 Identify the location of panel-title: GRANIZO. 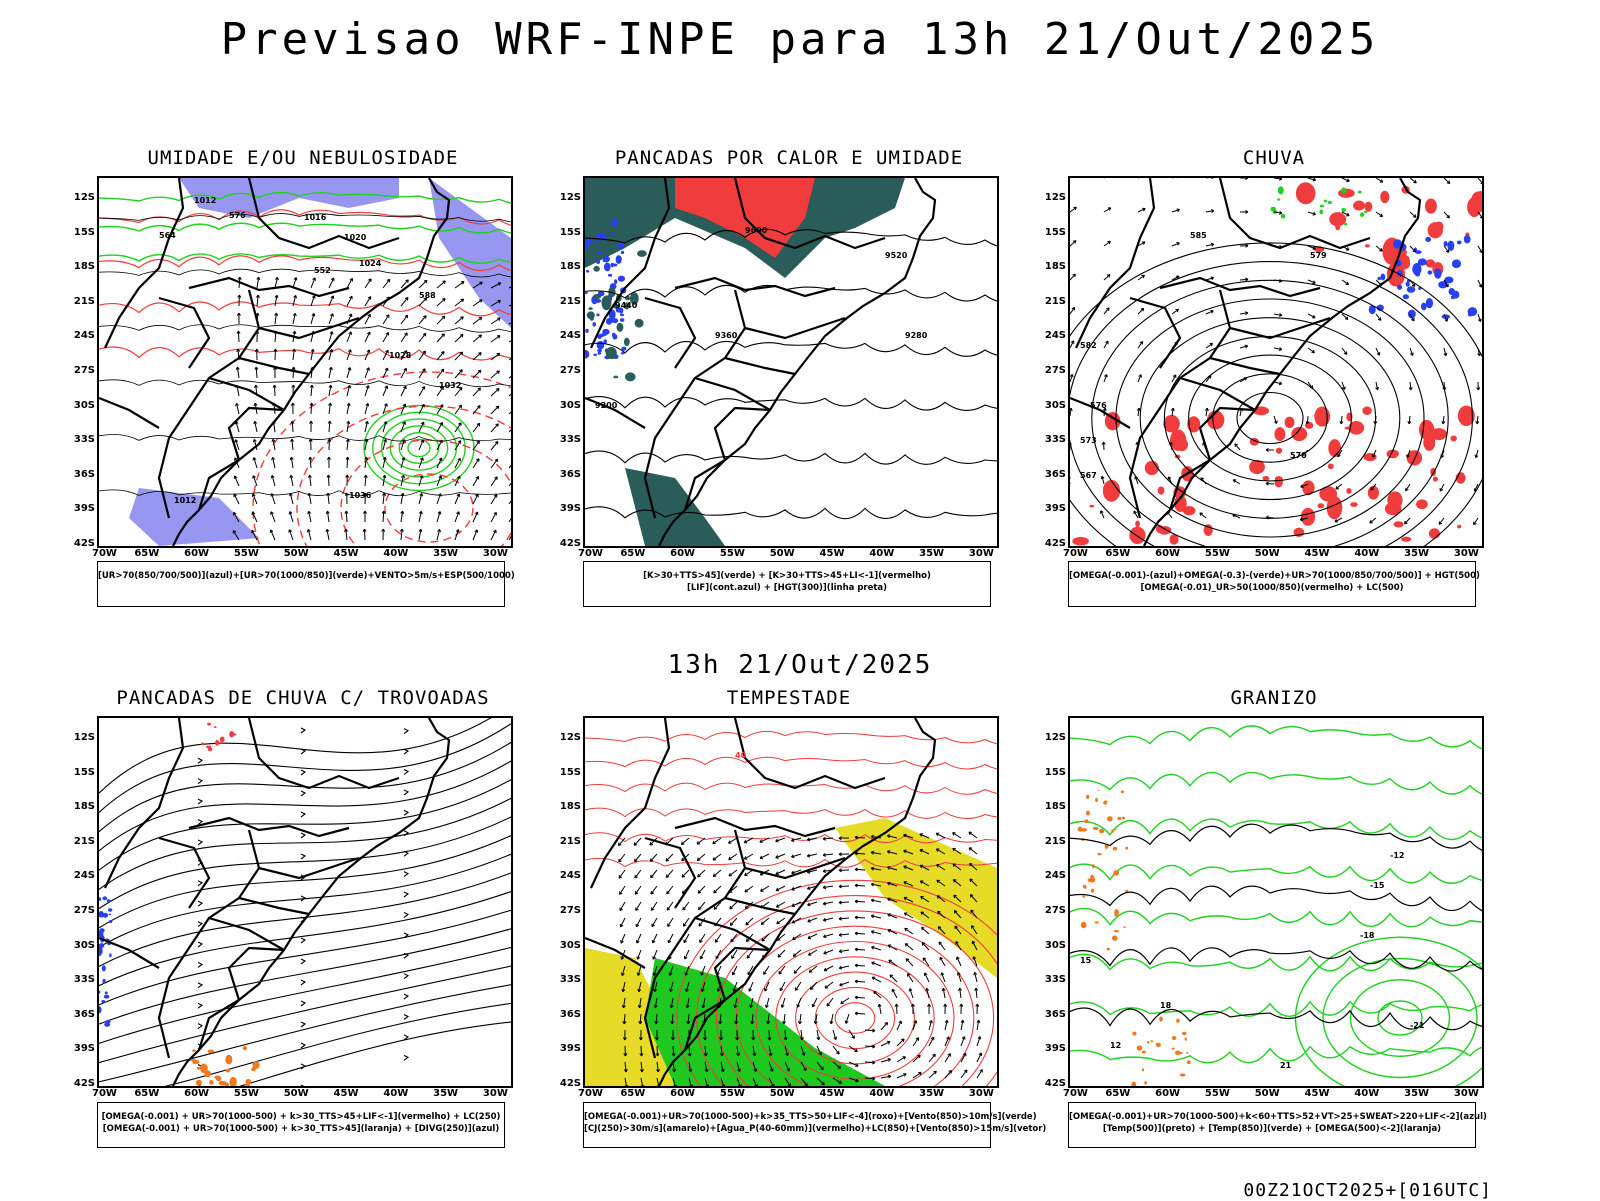
(1274, 698).